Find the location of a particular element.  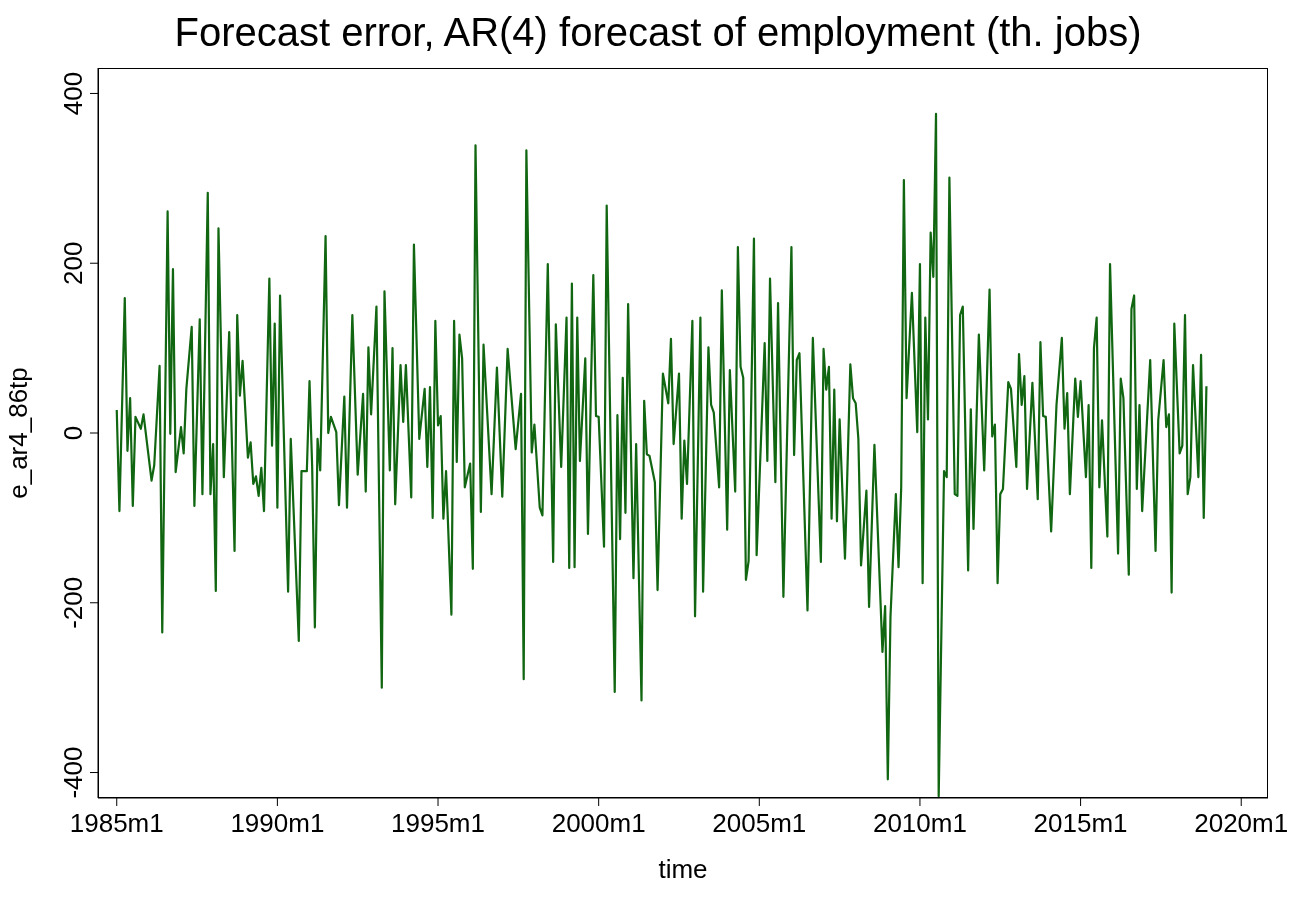

x-tick-label: 1990m1 is located at coordinates (277, 823).